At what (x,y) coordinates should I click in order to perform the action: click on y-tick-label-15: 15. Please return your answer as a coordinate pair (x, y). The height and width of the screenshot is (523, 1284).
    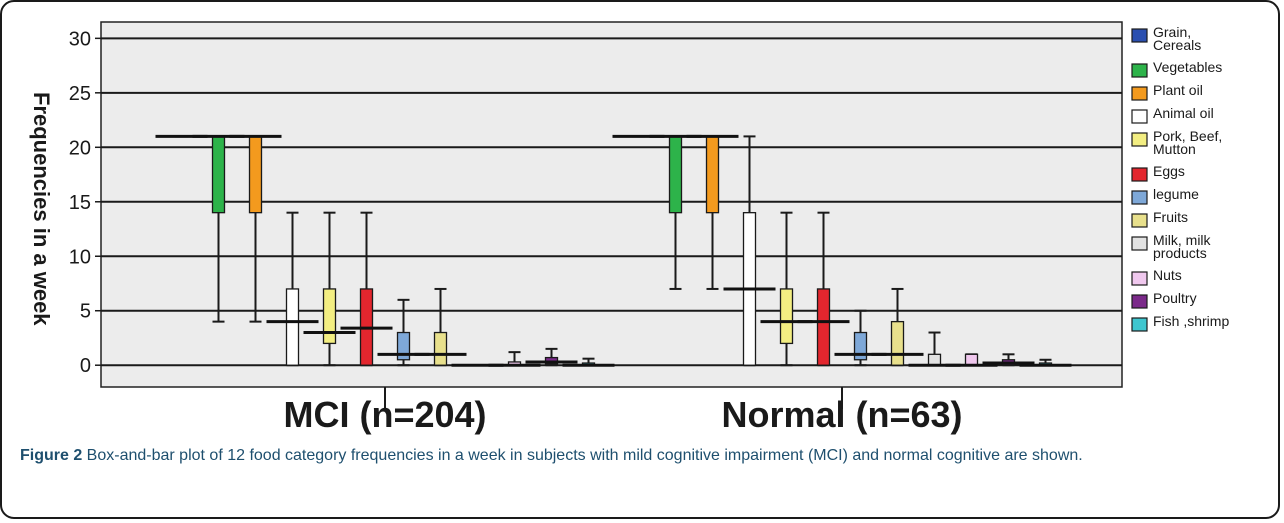
    Looking at the image, I should click on (80, 203).